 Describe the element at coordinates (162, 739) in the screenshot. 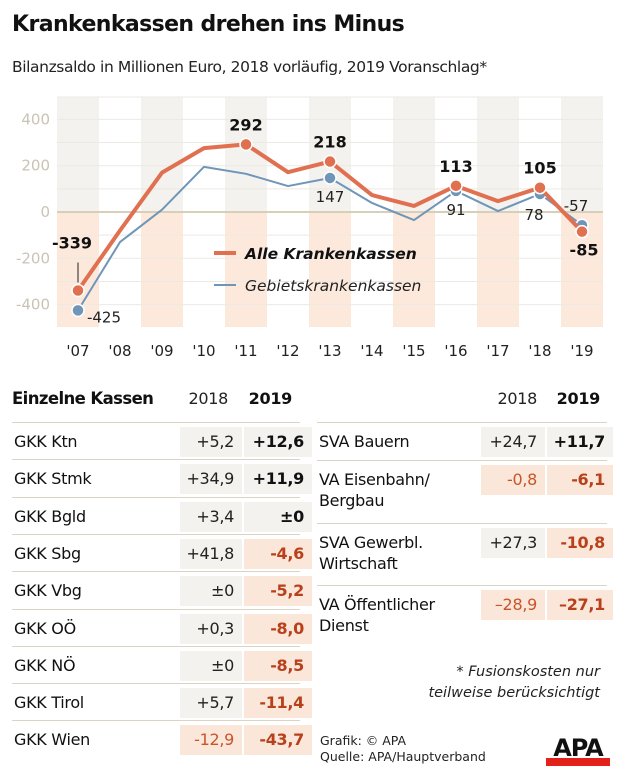

I see `table-row: GKK Wien -12,9 -43,7` at that location.